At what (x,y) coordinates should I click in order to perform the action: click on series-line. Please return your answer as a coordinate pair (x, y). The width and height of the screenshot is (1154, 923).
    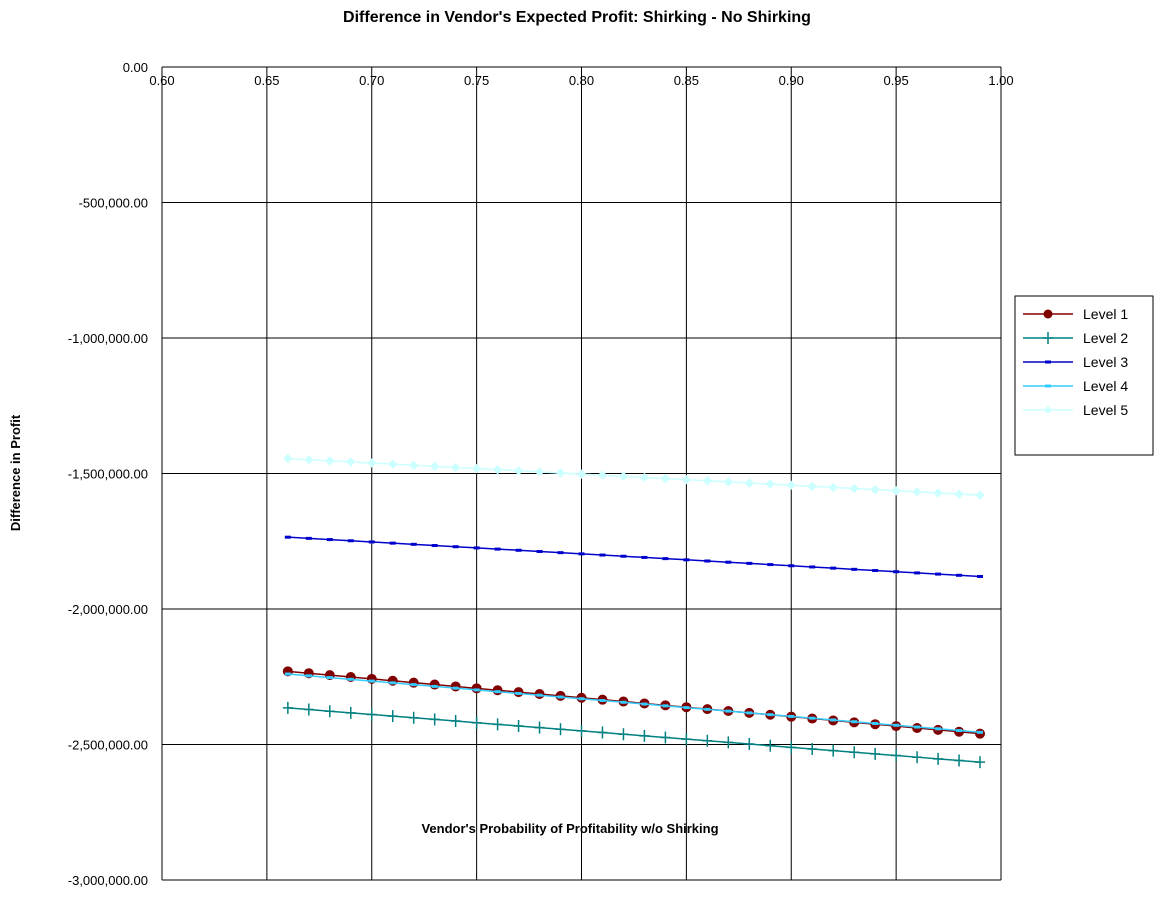
    Looking at the image, I should click on (634, 735).